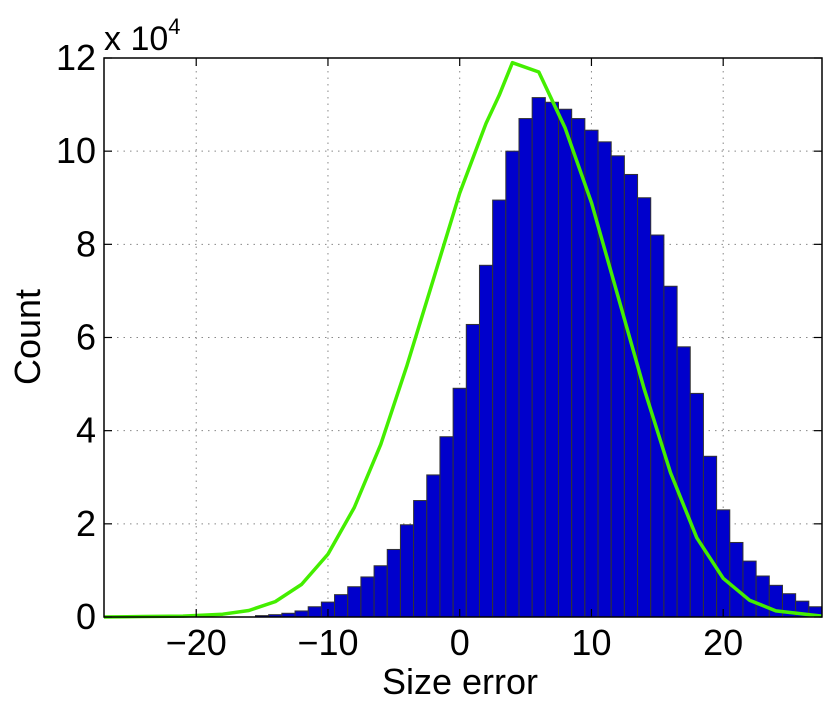  Describe the element at coordinates (174, 26) in the screenshot. I see `y-exponent-power: 4` at that location.